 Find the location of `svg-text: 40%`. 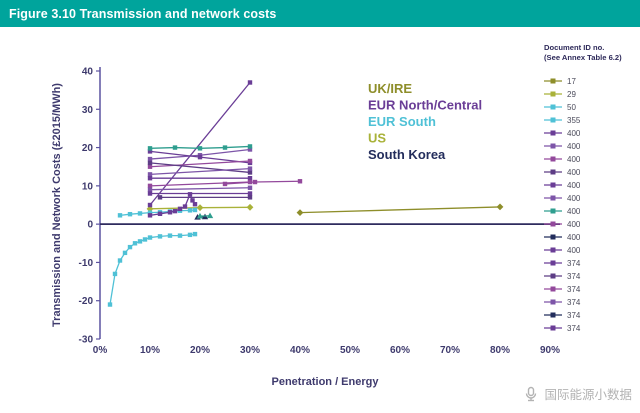

svg-text: 40% is located at coordinates (300, 350).